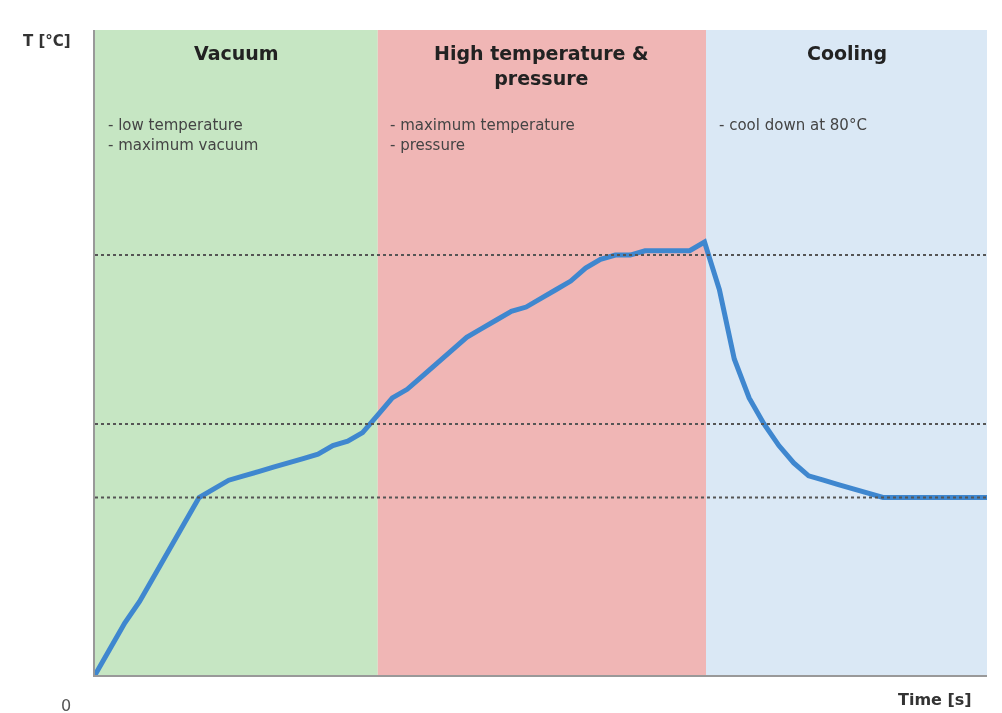 This screenshot has width=1002, height=713. Describe the element at coordinates (236, 53) in the screenshot. I see `text: Vacuum` at that location.